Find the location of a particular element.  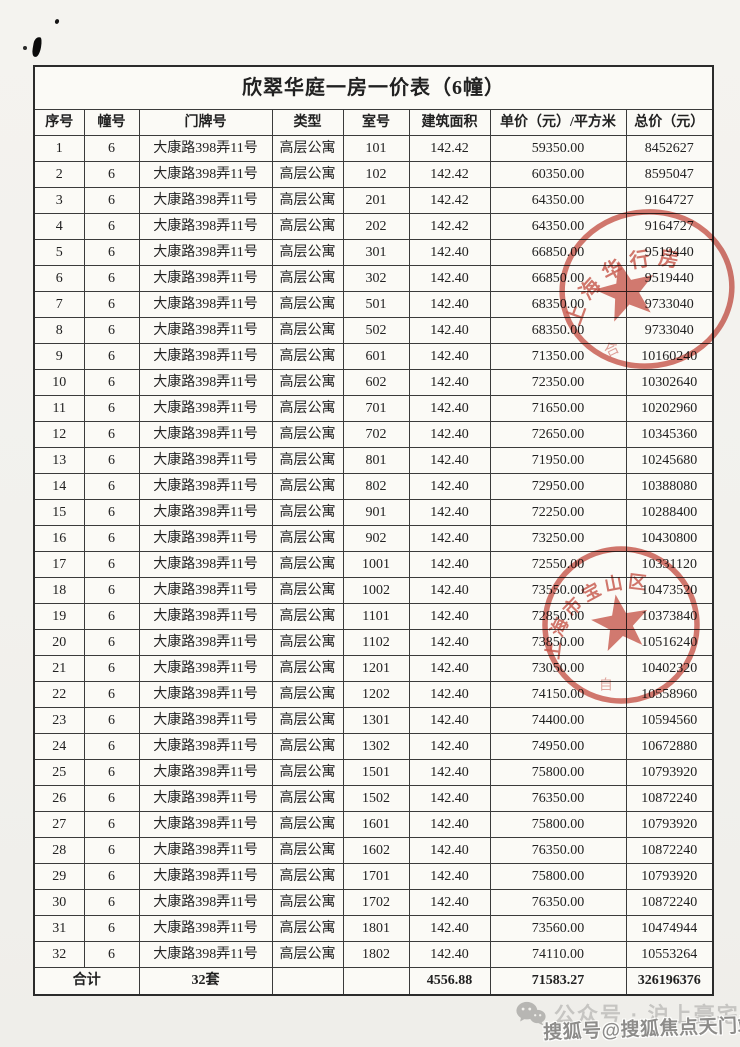

table-cell: 1701 is located at coordinates (376, 876).